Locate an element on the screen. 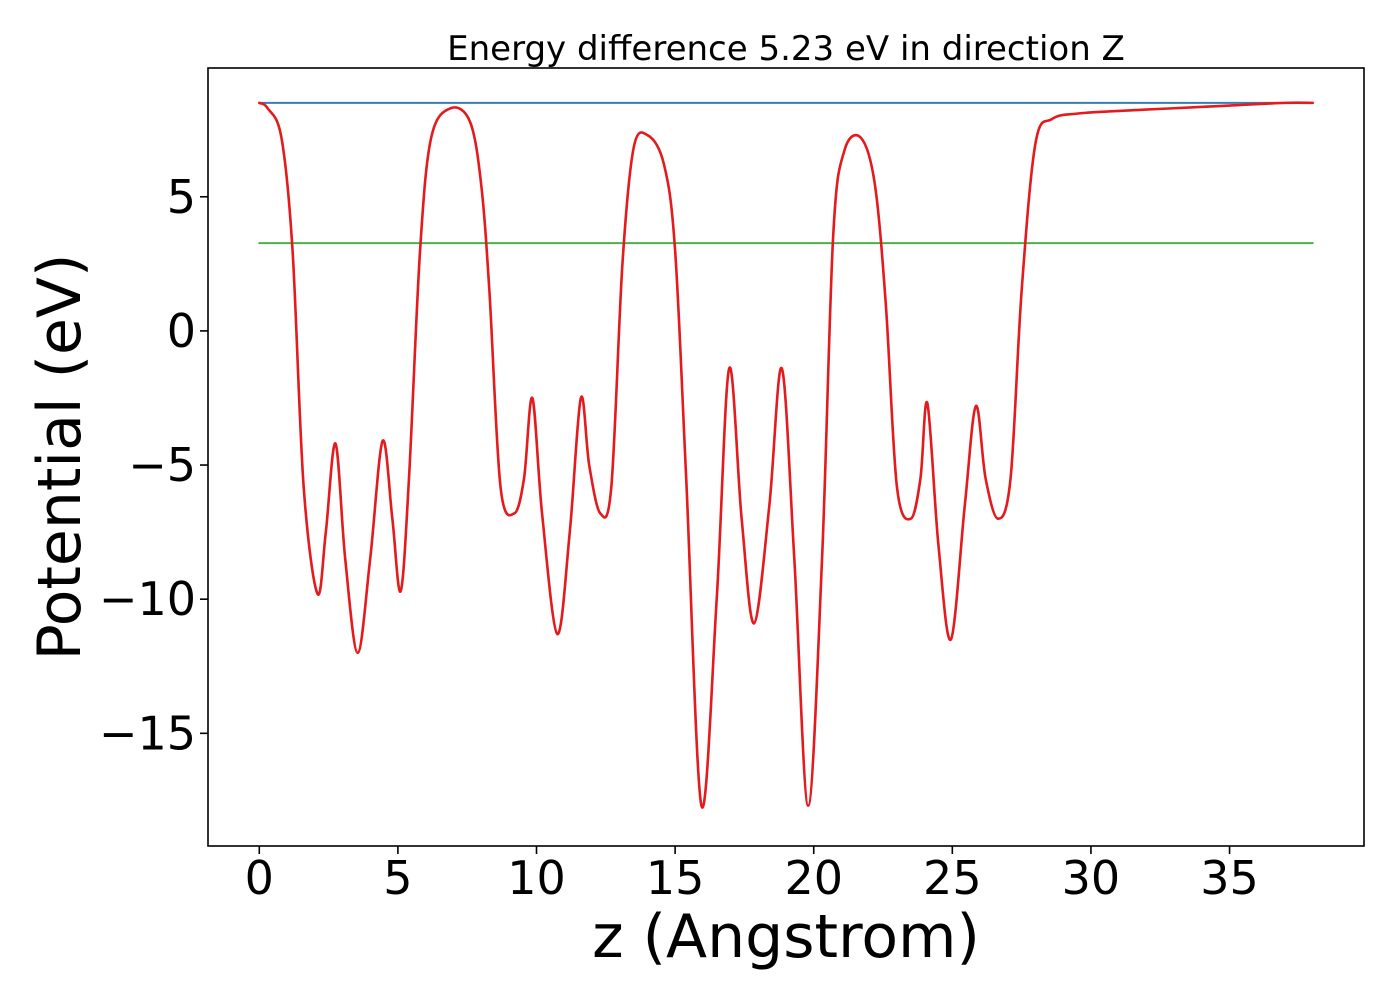  y-tick-label: −10 is located at coordinates (147, 599).